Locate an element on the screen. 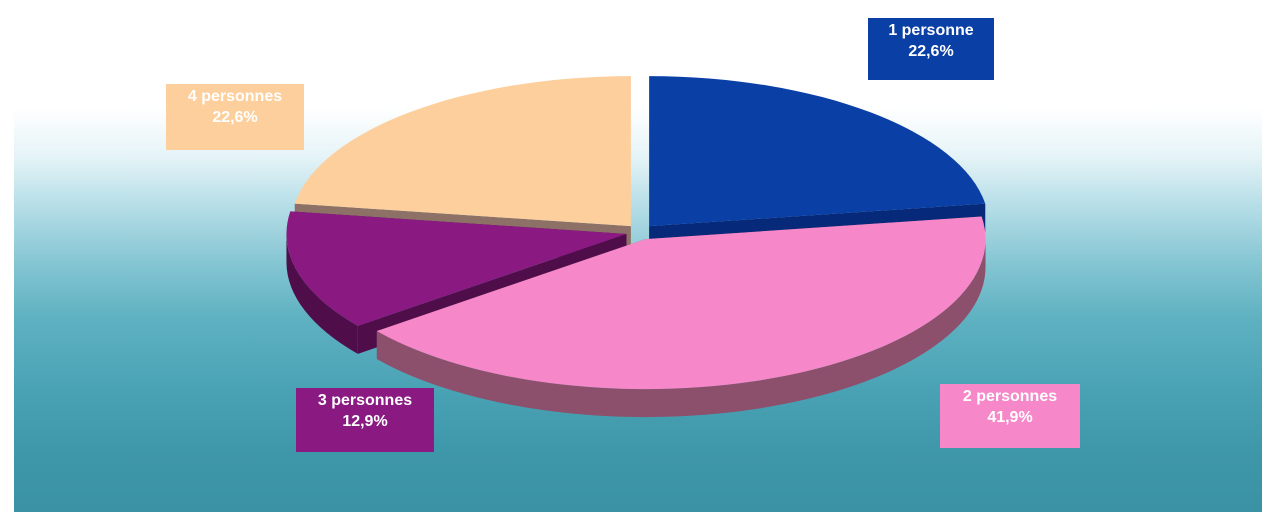  slice-4-personnes is located at coordinates (462, 151).